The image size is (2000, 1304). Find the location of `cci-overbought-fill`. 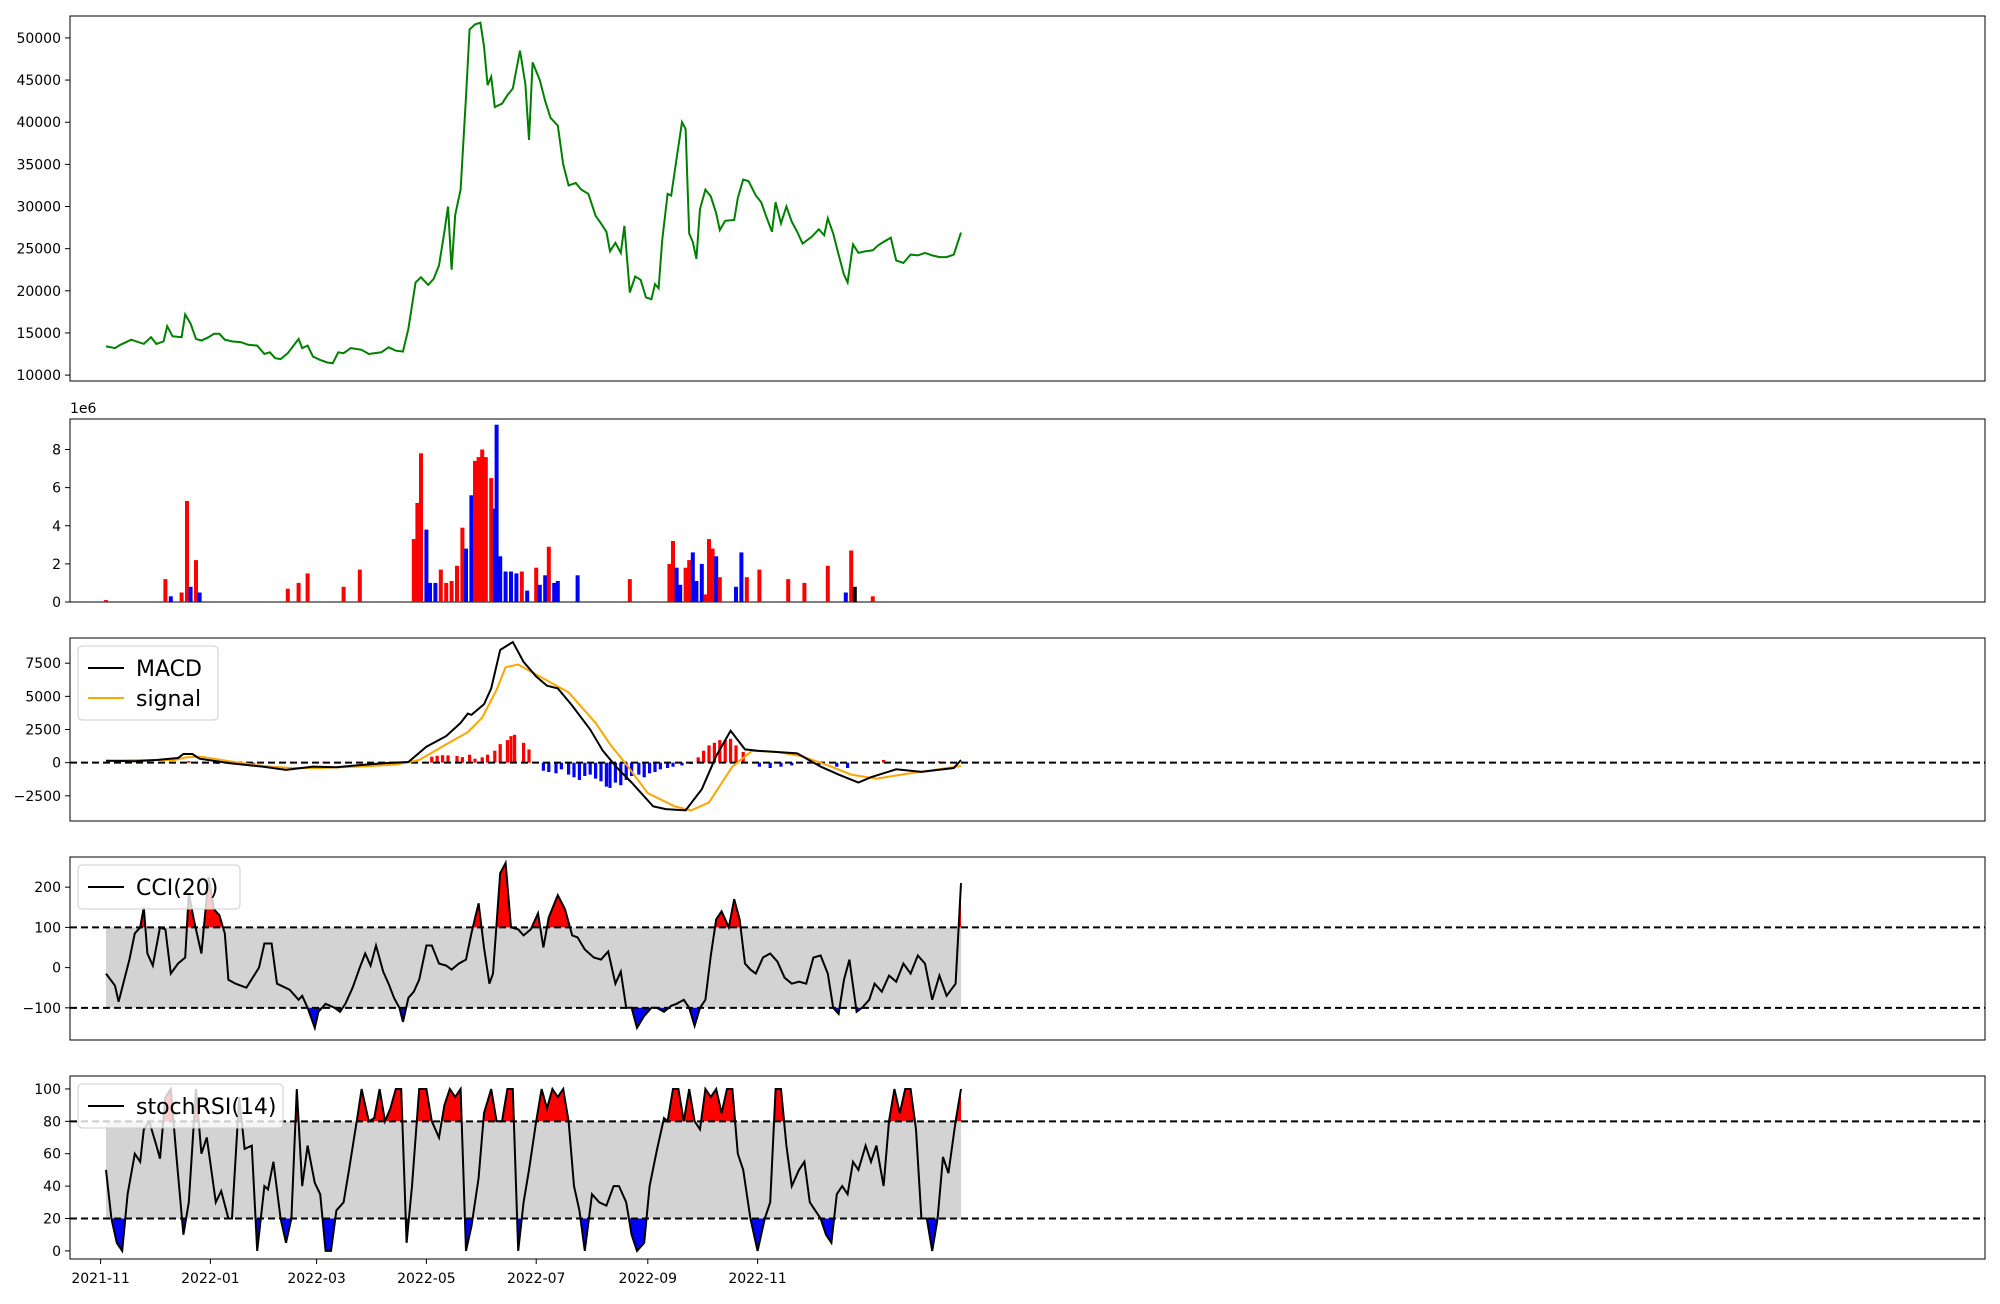

cci-overbought-fill is located at coordinates (558, 911).